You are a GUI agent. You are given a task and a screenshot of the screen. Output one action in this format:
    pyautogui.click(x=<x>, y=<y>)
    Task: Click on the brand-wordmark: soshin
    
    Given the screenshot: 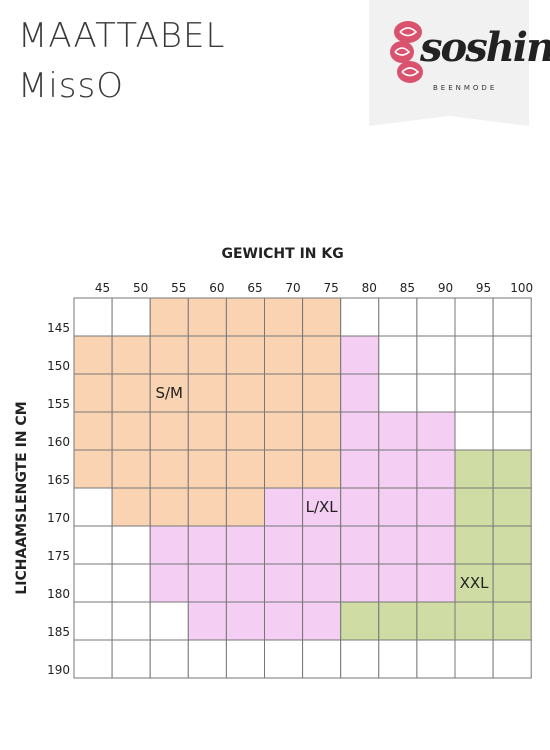 What is the action you would take?
    pyautogui.click(x=485, y=47)
    